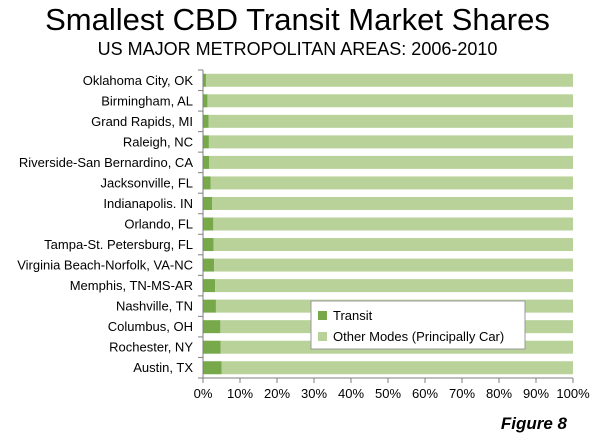  I want to click on category-label: Grand Rapids, MI, so click(142, 121).